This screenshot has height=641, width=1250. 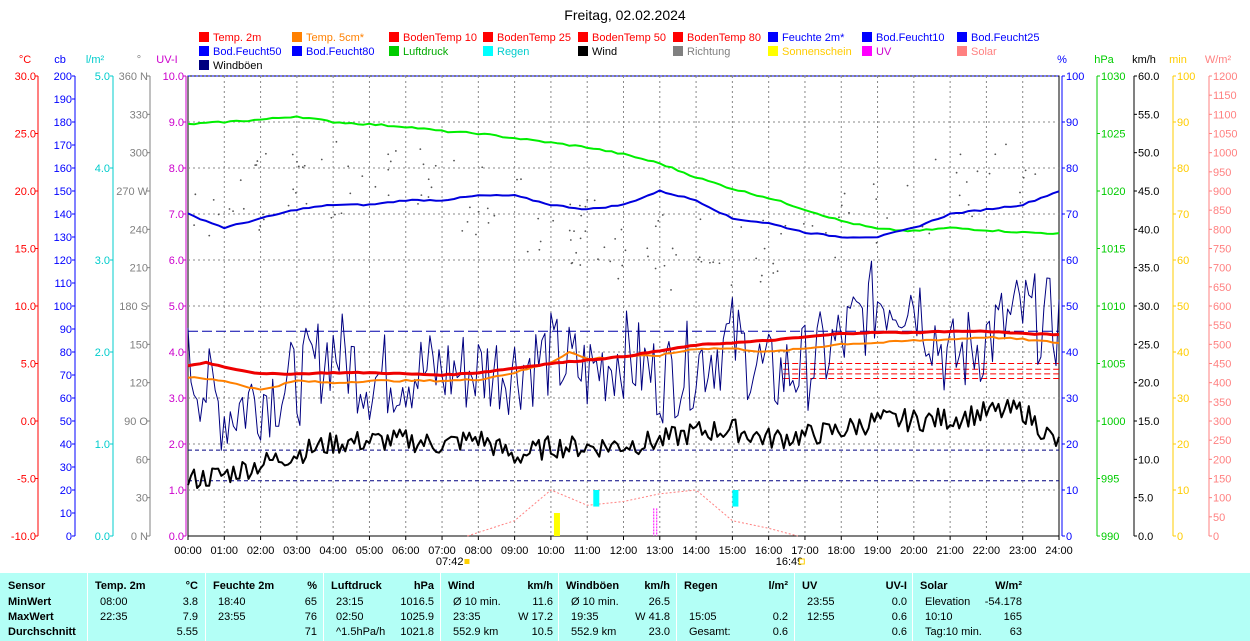 What do you see at coordinates (1148, 154) in the screenshot?
I see `axis-tick-label: 50.0` at bounding box center [1148, 154].